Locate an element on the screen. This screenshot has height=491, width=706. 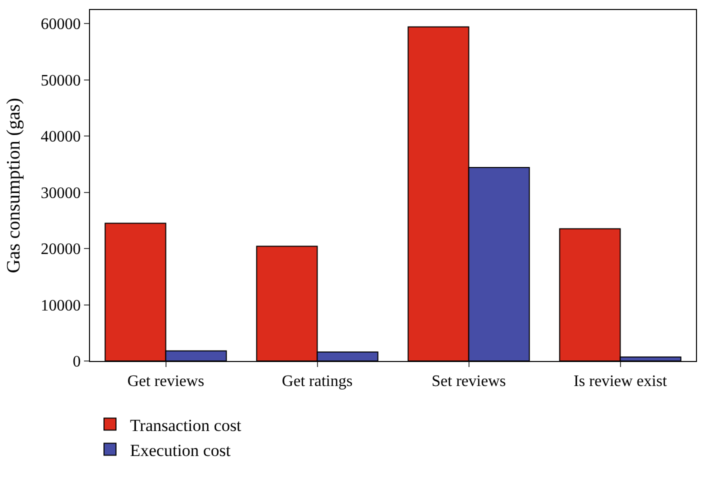
x-tick-label: Get ratings is located at coordinates (317, 381).